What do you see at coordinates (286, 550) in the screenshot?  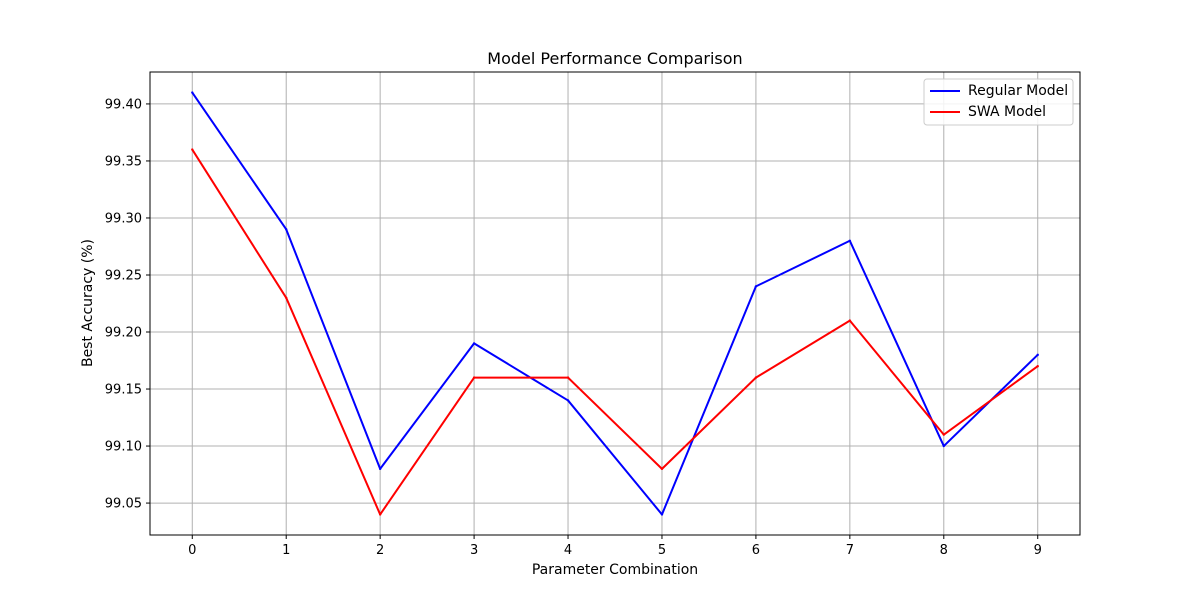 I see `x-tick-label-1: 1` at bounding box center [286, 550].